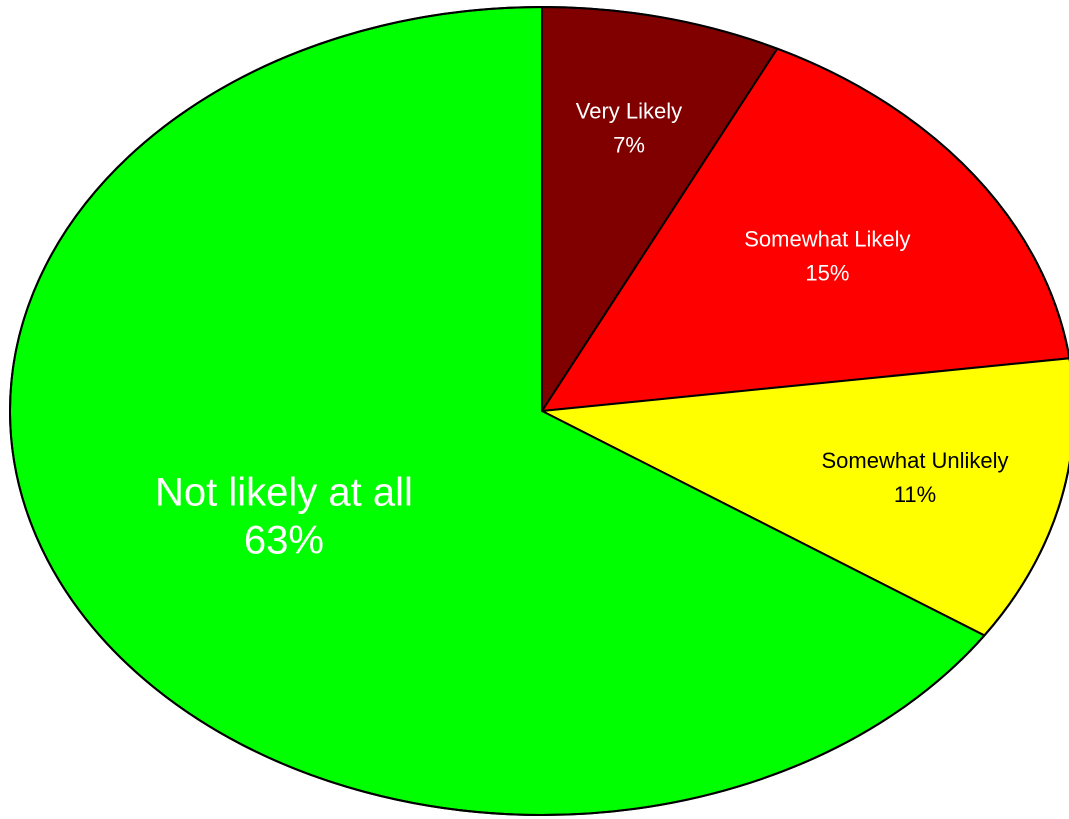  What do you see at coordinates (914, 460) in the screenshot?
I see `slice-category-label: Somewhat Unlikely` at bounding box center [914, 460].